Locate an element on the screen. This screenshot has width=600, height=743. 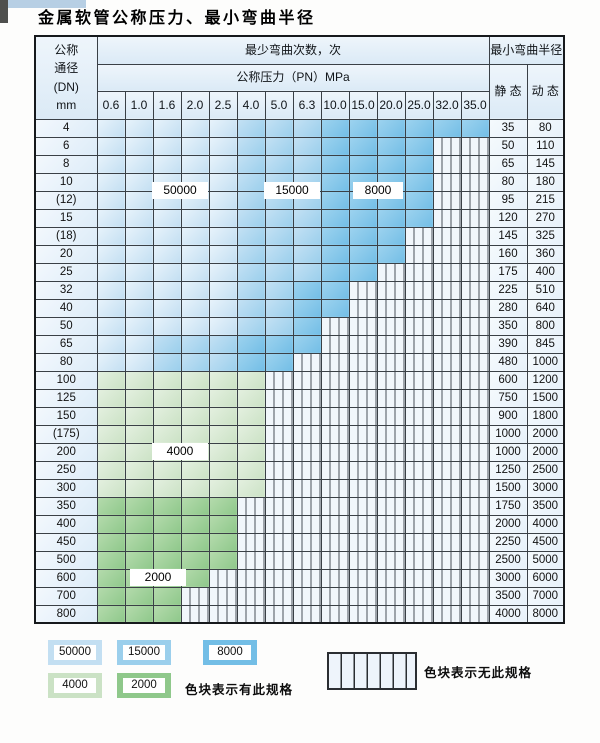
dynamic-radius-cell: 1200 is located at coordinates (545, 380).